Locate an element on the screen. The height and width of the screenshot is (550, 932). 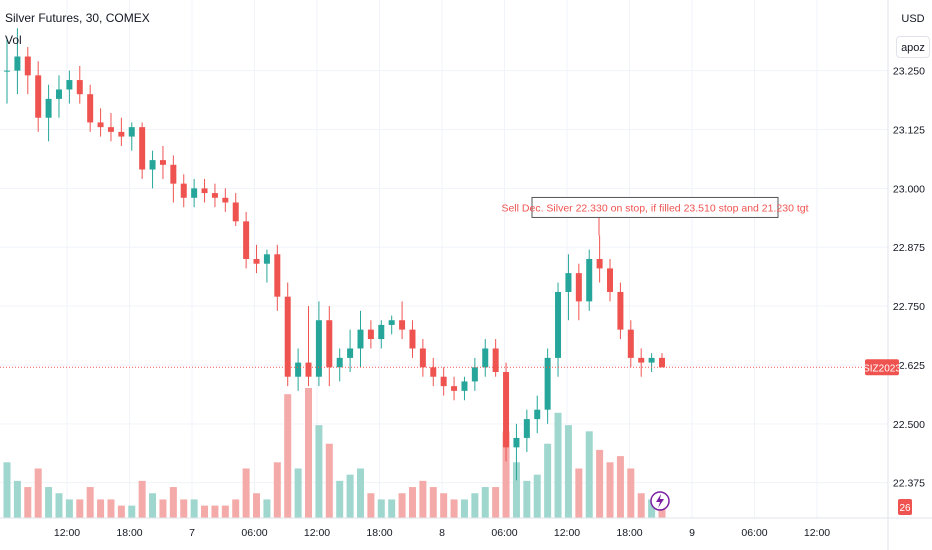
volume-badge: 26 is located at coordinates (905, 507).